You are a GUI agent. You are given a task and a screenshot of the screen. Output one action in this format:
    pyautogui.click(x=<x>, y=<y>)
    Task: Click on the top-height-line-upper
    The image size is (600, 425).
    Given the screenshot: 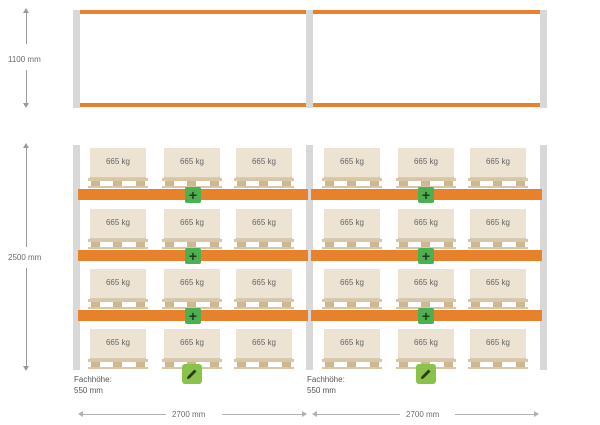 What is the action you would take?
    pyautogui.click(x=26, y=28)
    